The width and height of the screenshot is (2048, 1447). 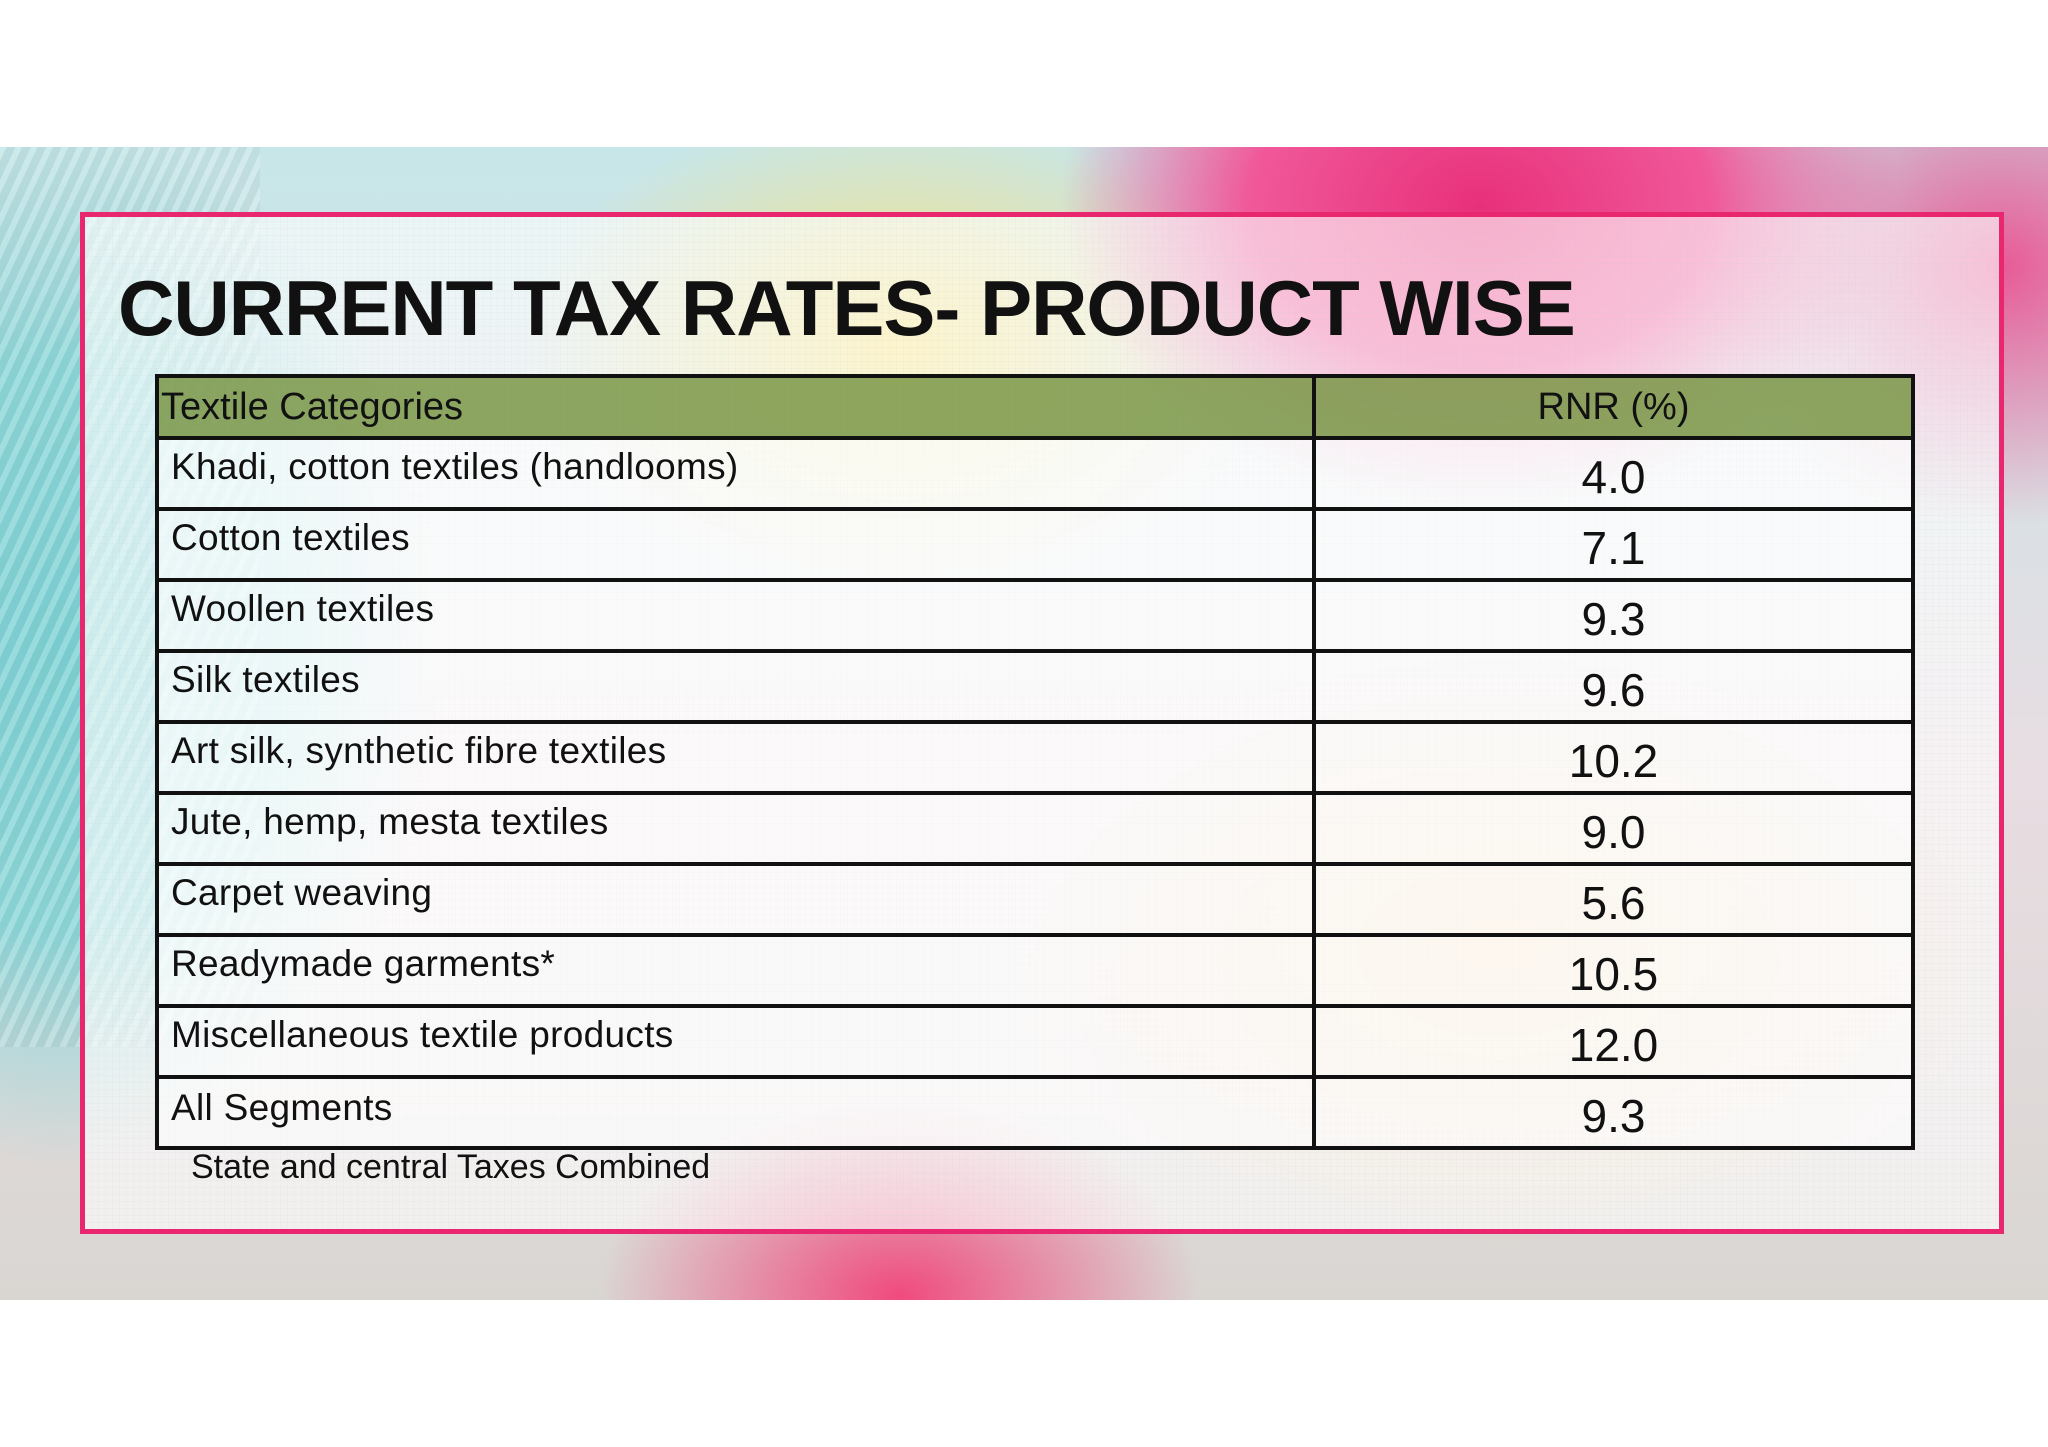 I want to click on table-row: Carpet weaving 5.6, so click(x=1035, y=899).